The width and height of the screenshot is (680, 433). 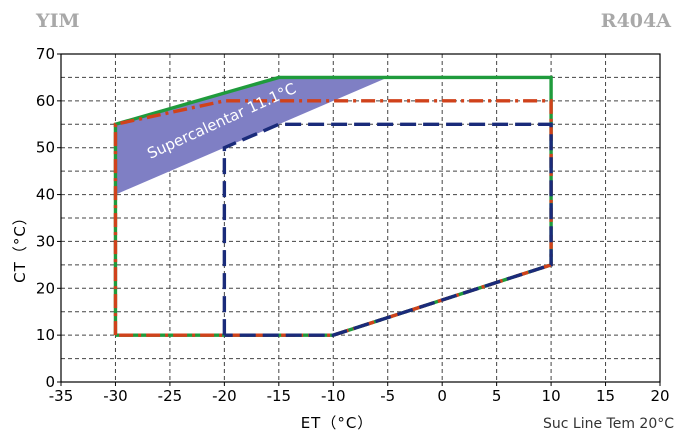 What do you see at coordinates (45, 335) in the screenshot?
I see `y-tick-label: 10` at bounding box center [45, 335].